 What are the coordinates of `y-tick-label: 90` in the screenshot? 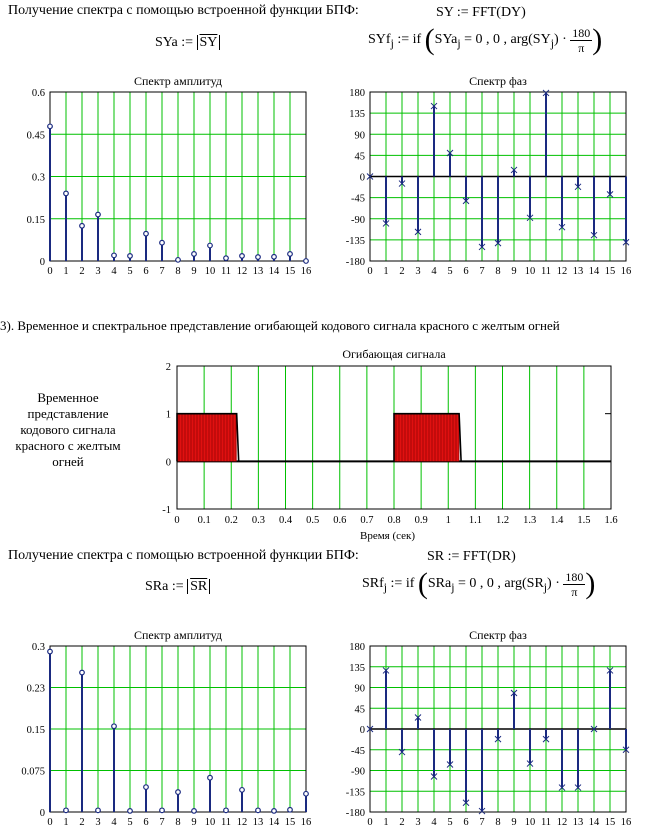 It's located at (360, 135).